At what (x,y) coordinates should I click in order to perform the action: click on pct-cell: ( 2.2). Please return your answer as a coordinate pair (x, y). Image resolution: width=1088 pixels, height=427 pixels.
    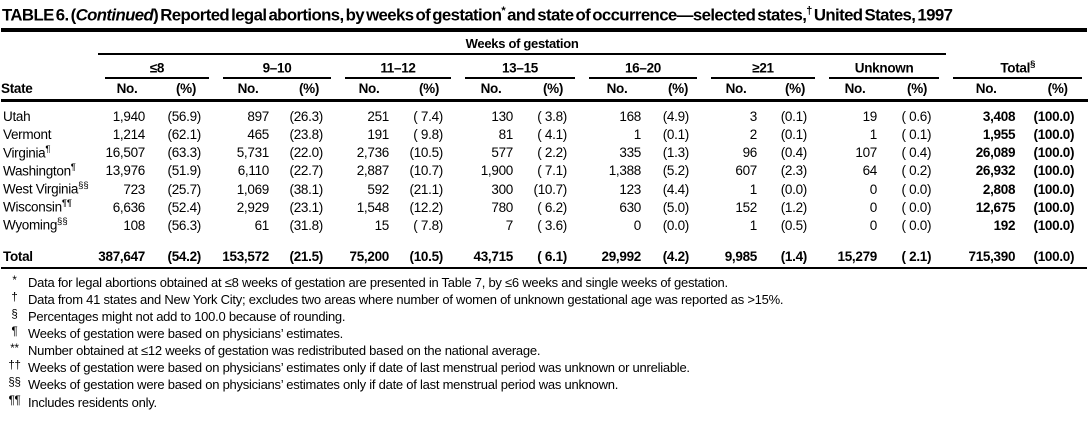
    Looking at the image, I should click on (552, 153).